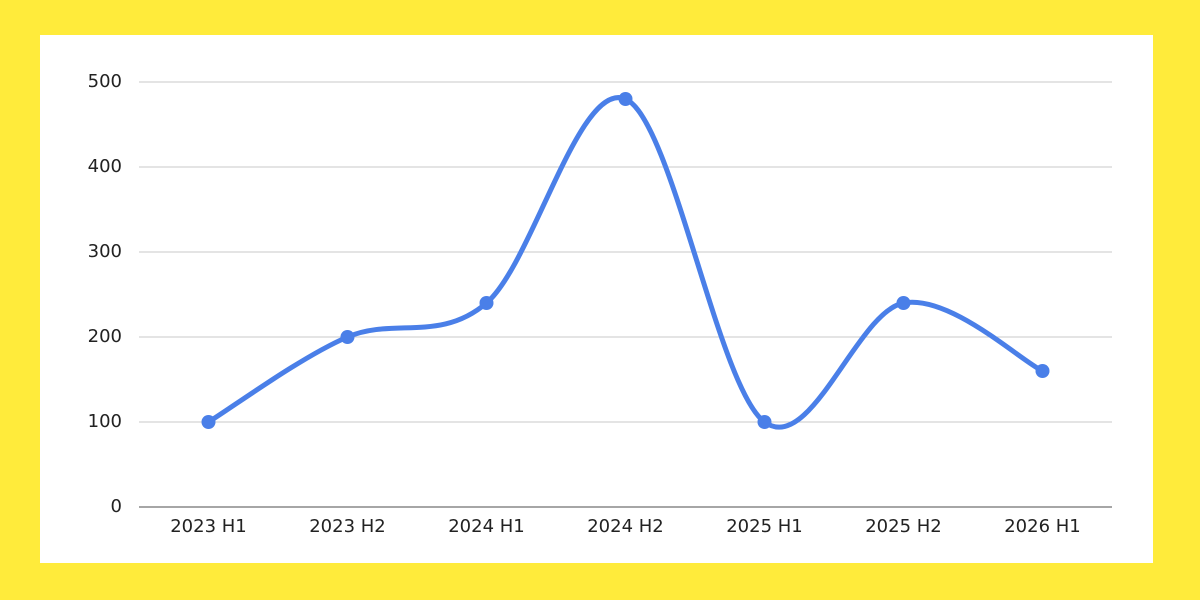 The image size is (1200, 600). I want to click on x-tick-label: 2025 H2, so click(903, 526).